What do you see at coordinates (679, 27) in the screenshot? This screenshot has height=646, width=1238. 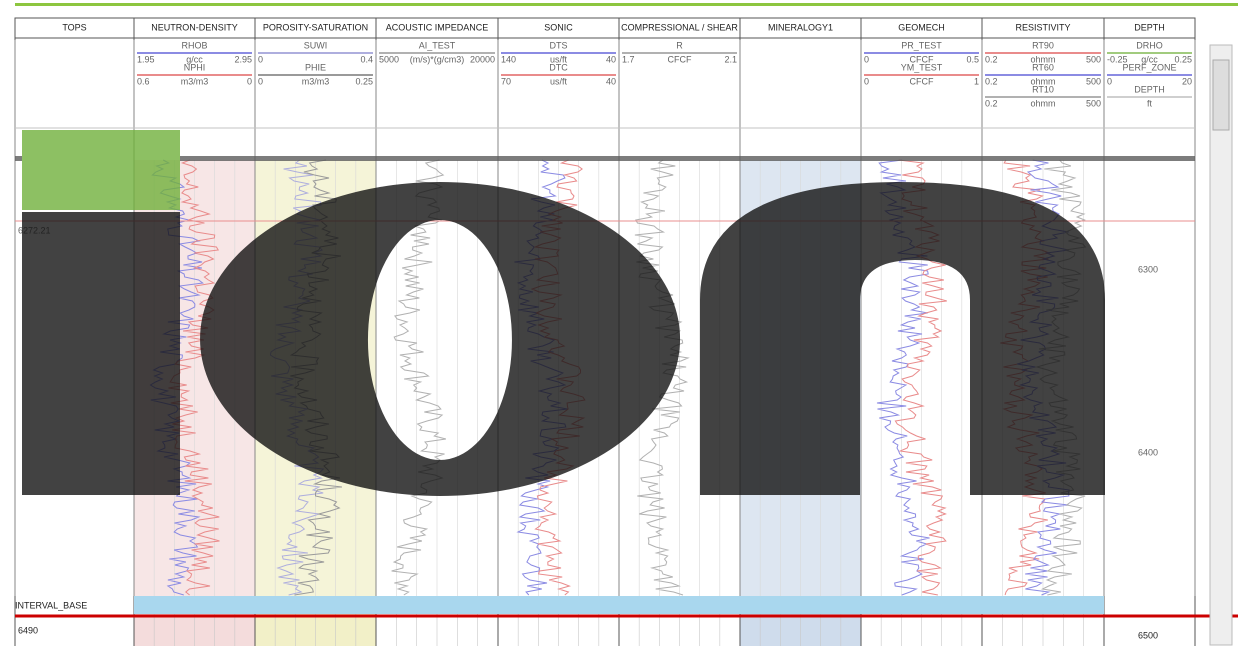 I see `track-title: COMPRESSIONAL / SHEAR` at bounding box center [679, 27].